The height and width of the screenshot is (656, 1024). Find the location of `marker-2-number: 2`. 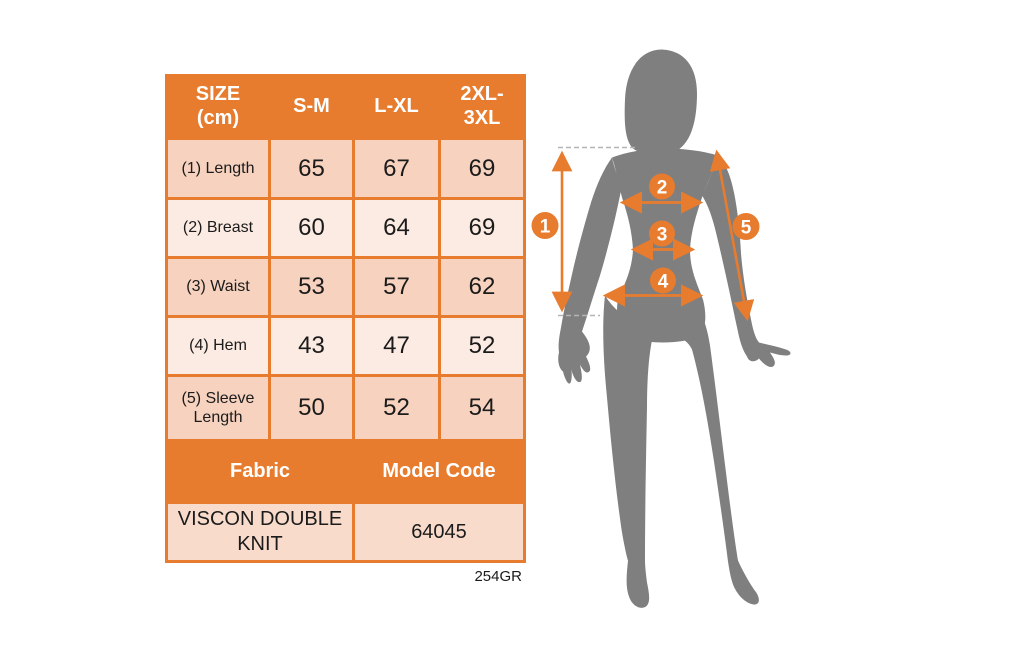

marker-2-number: 2 is located at coordinates (662, 188).